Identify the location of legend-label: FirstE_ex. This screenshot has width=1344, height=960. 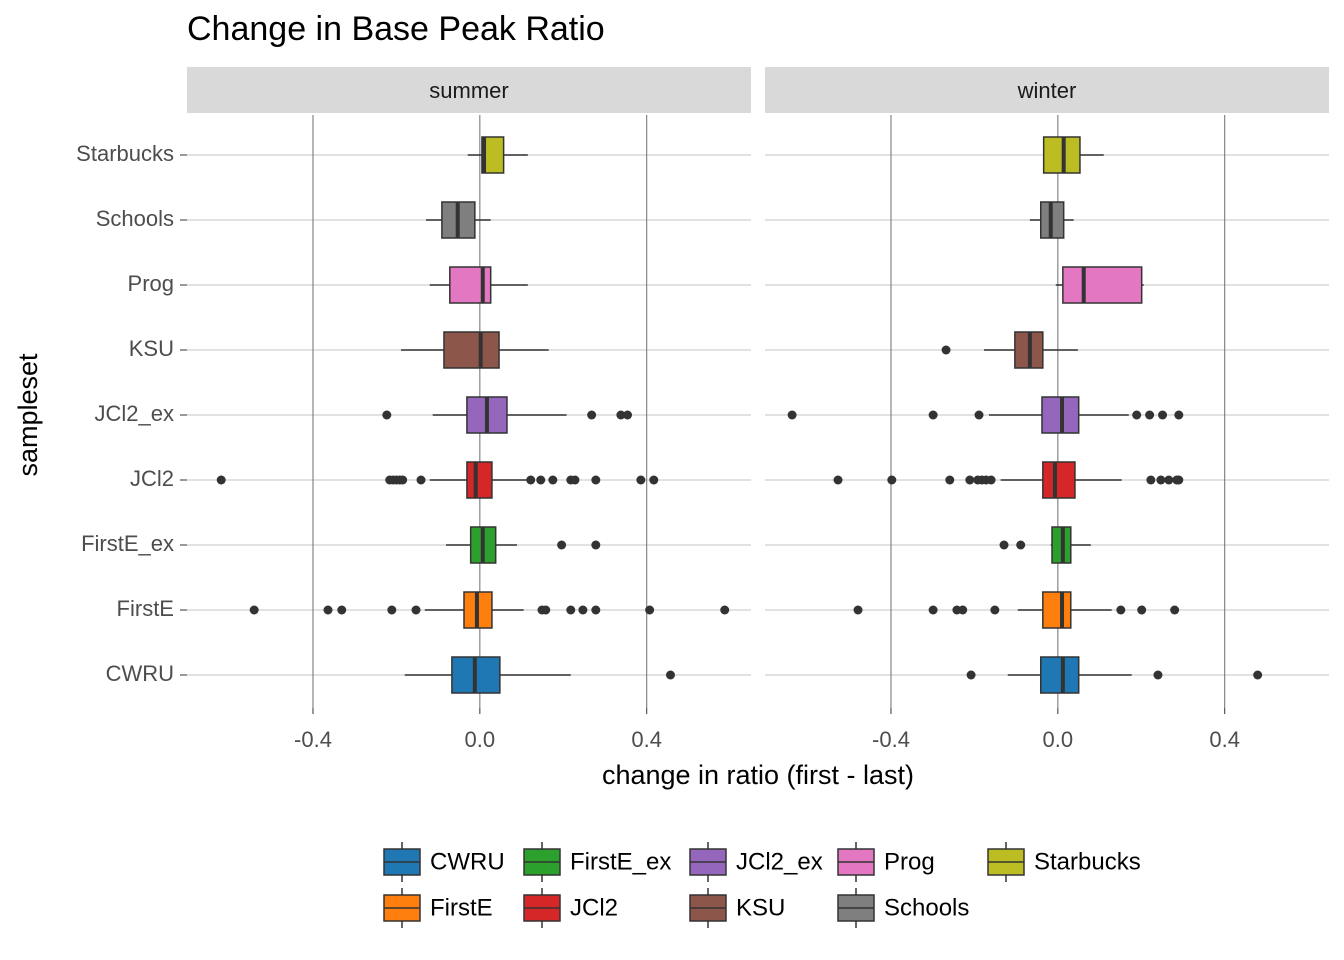
(620, 861).